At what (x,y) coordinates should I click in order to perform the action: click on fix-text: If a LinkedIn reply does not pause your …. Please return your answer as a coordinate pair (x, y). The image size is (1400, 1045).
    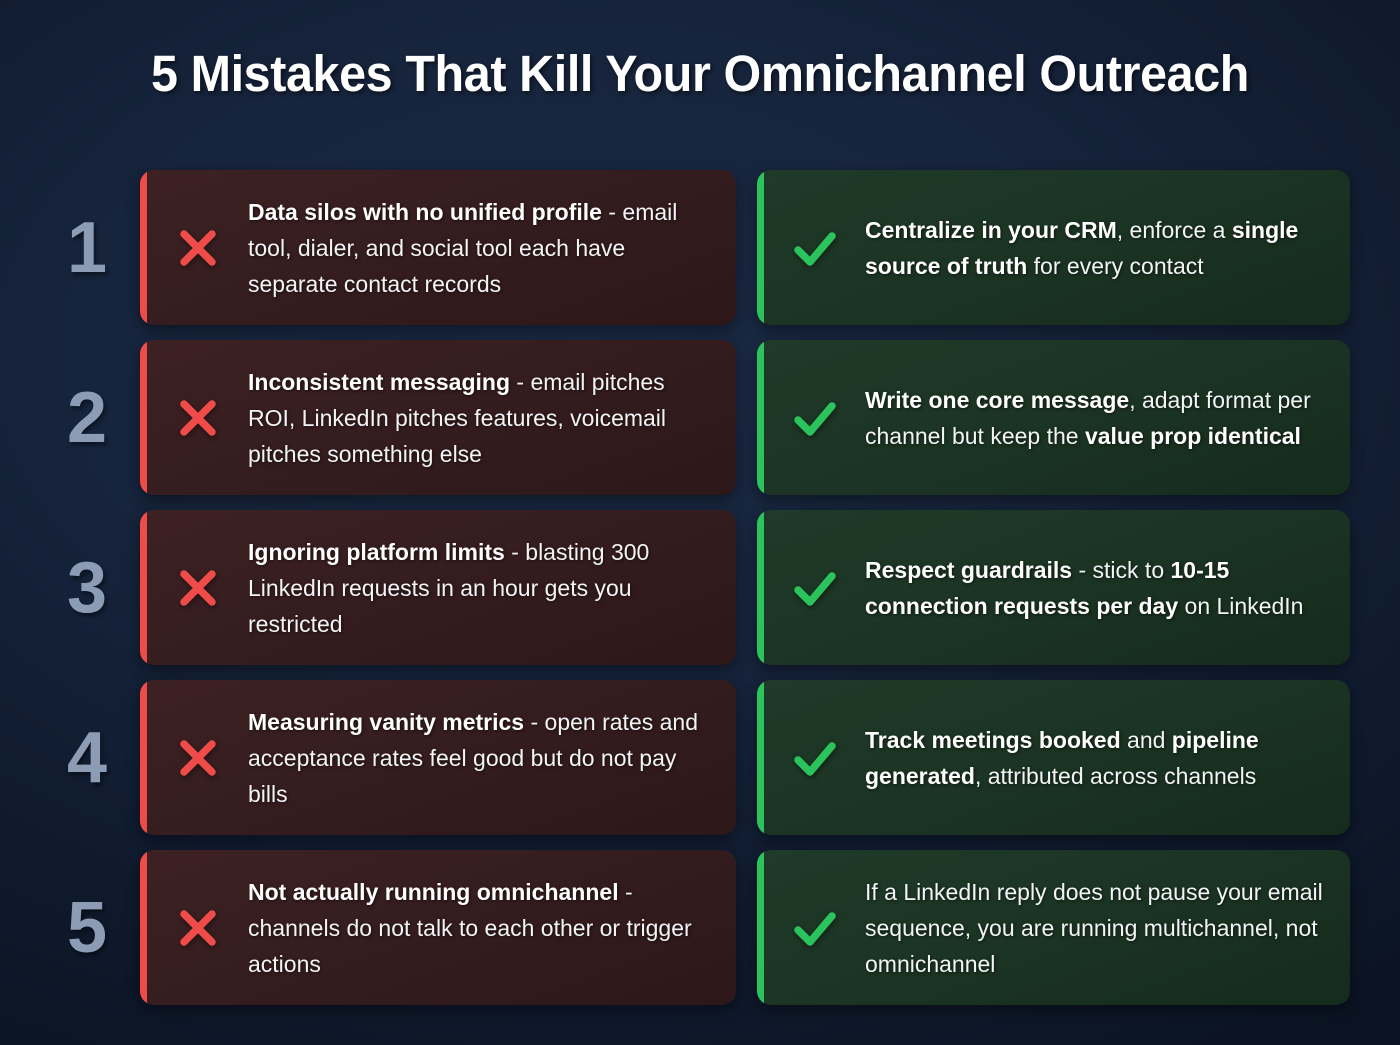
    Looking at the image, I should click on (1094, 927).